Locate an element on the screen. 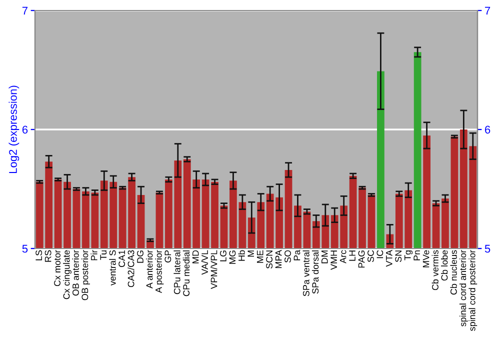 Image resolution: width=500 pixels, height=350 pixels. x-tick-label: Cb vermis is located at coordinates (435, 270).